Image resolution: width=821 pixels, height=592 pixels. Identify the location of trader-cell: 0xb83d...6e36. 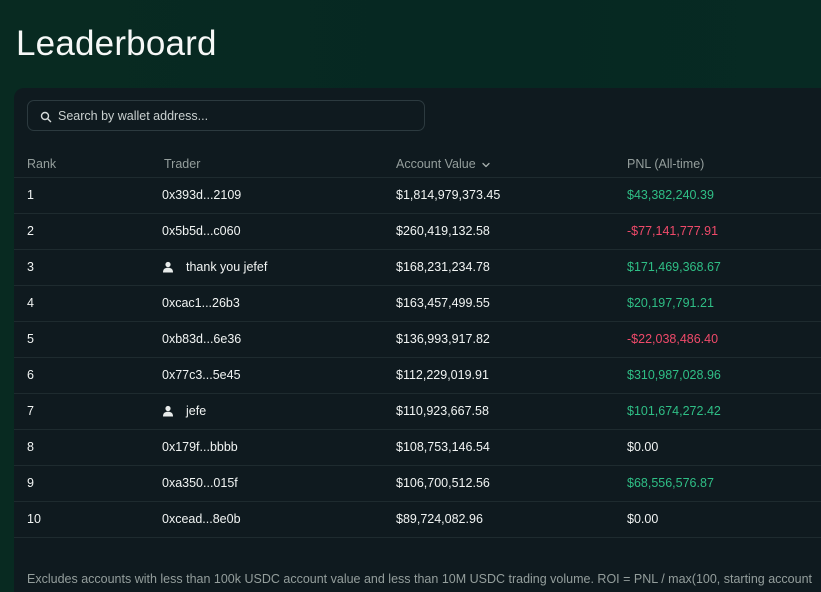
(201, 339).